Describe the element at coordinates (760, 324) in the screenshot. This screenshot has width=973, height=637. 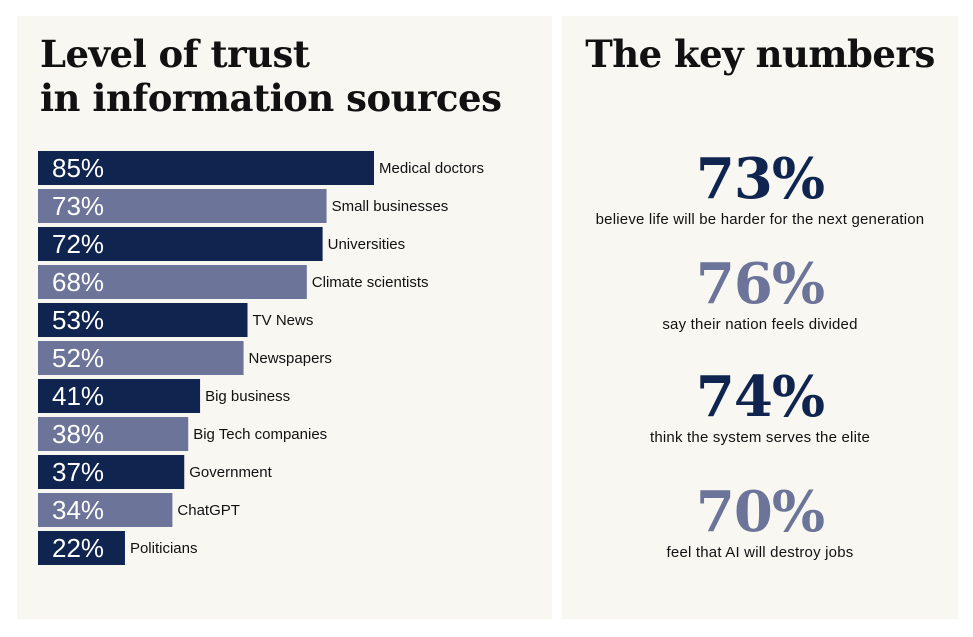
I see `stat-caption: say their nation feels divided` at that location.